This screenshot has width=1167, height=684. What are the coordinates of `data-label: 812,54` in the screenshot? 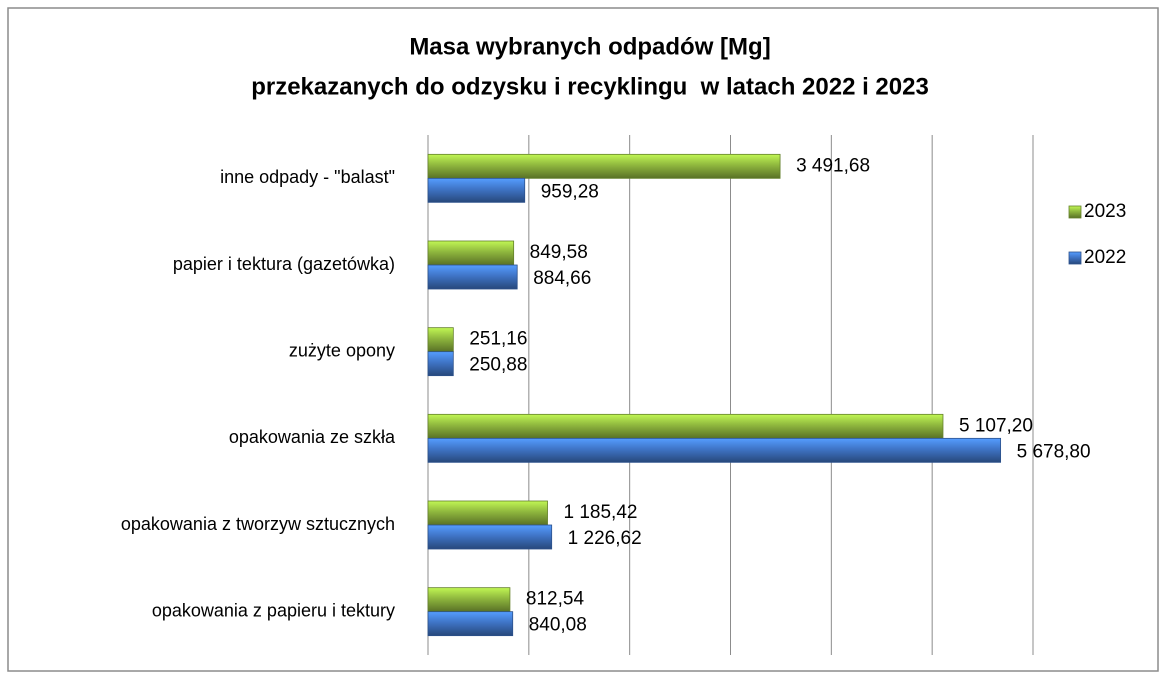 It's located at (555, 599).